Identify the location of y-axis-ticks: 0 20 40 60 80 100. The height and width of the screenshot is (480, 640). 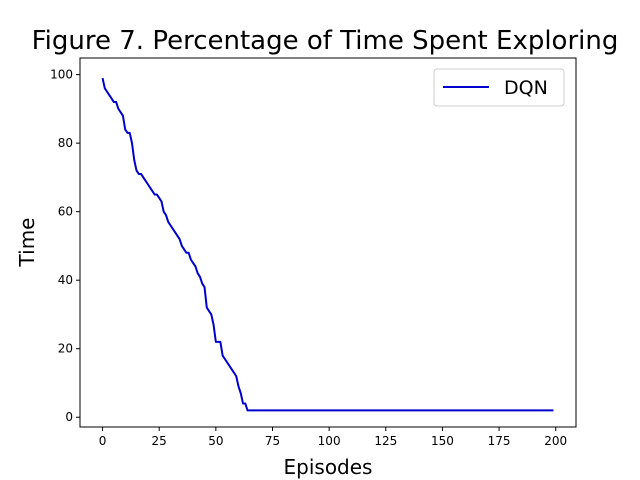
(65, 246).